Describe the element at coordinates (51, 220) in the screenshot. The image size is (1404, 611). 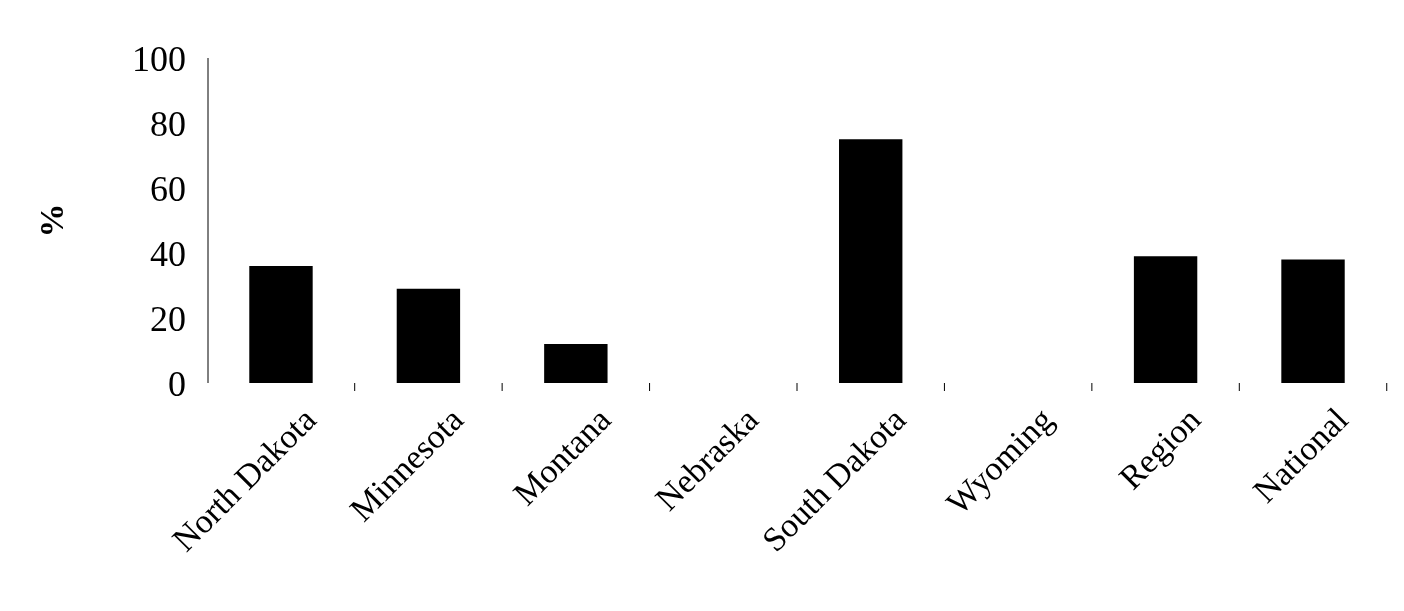
I see `y-axis-title: %` at that location.